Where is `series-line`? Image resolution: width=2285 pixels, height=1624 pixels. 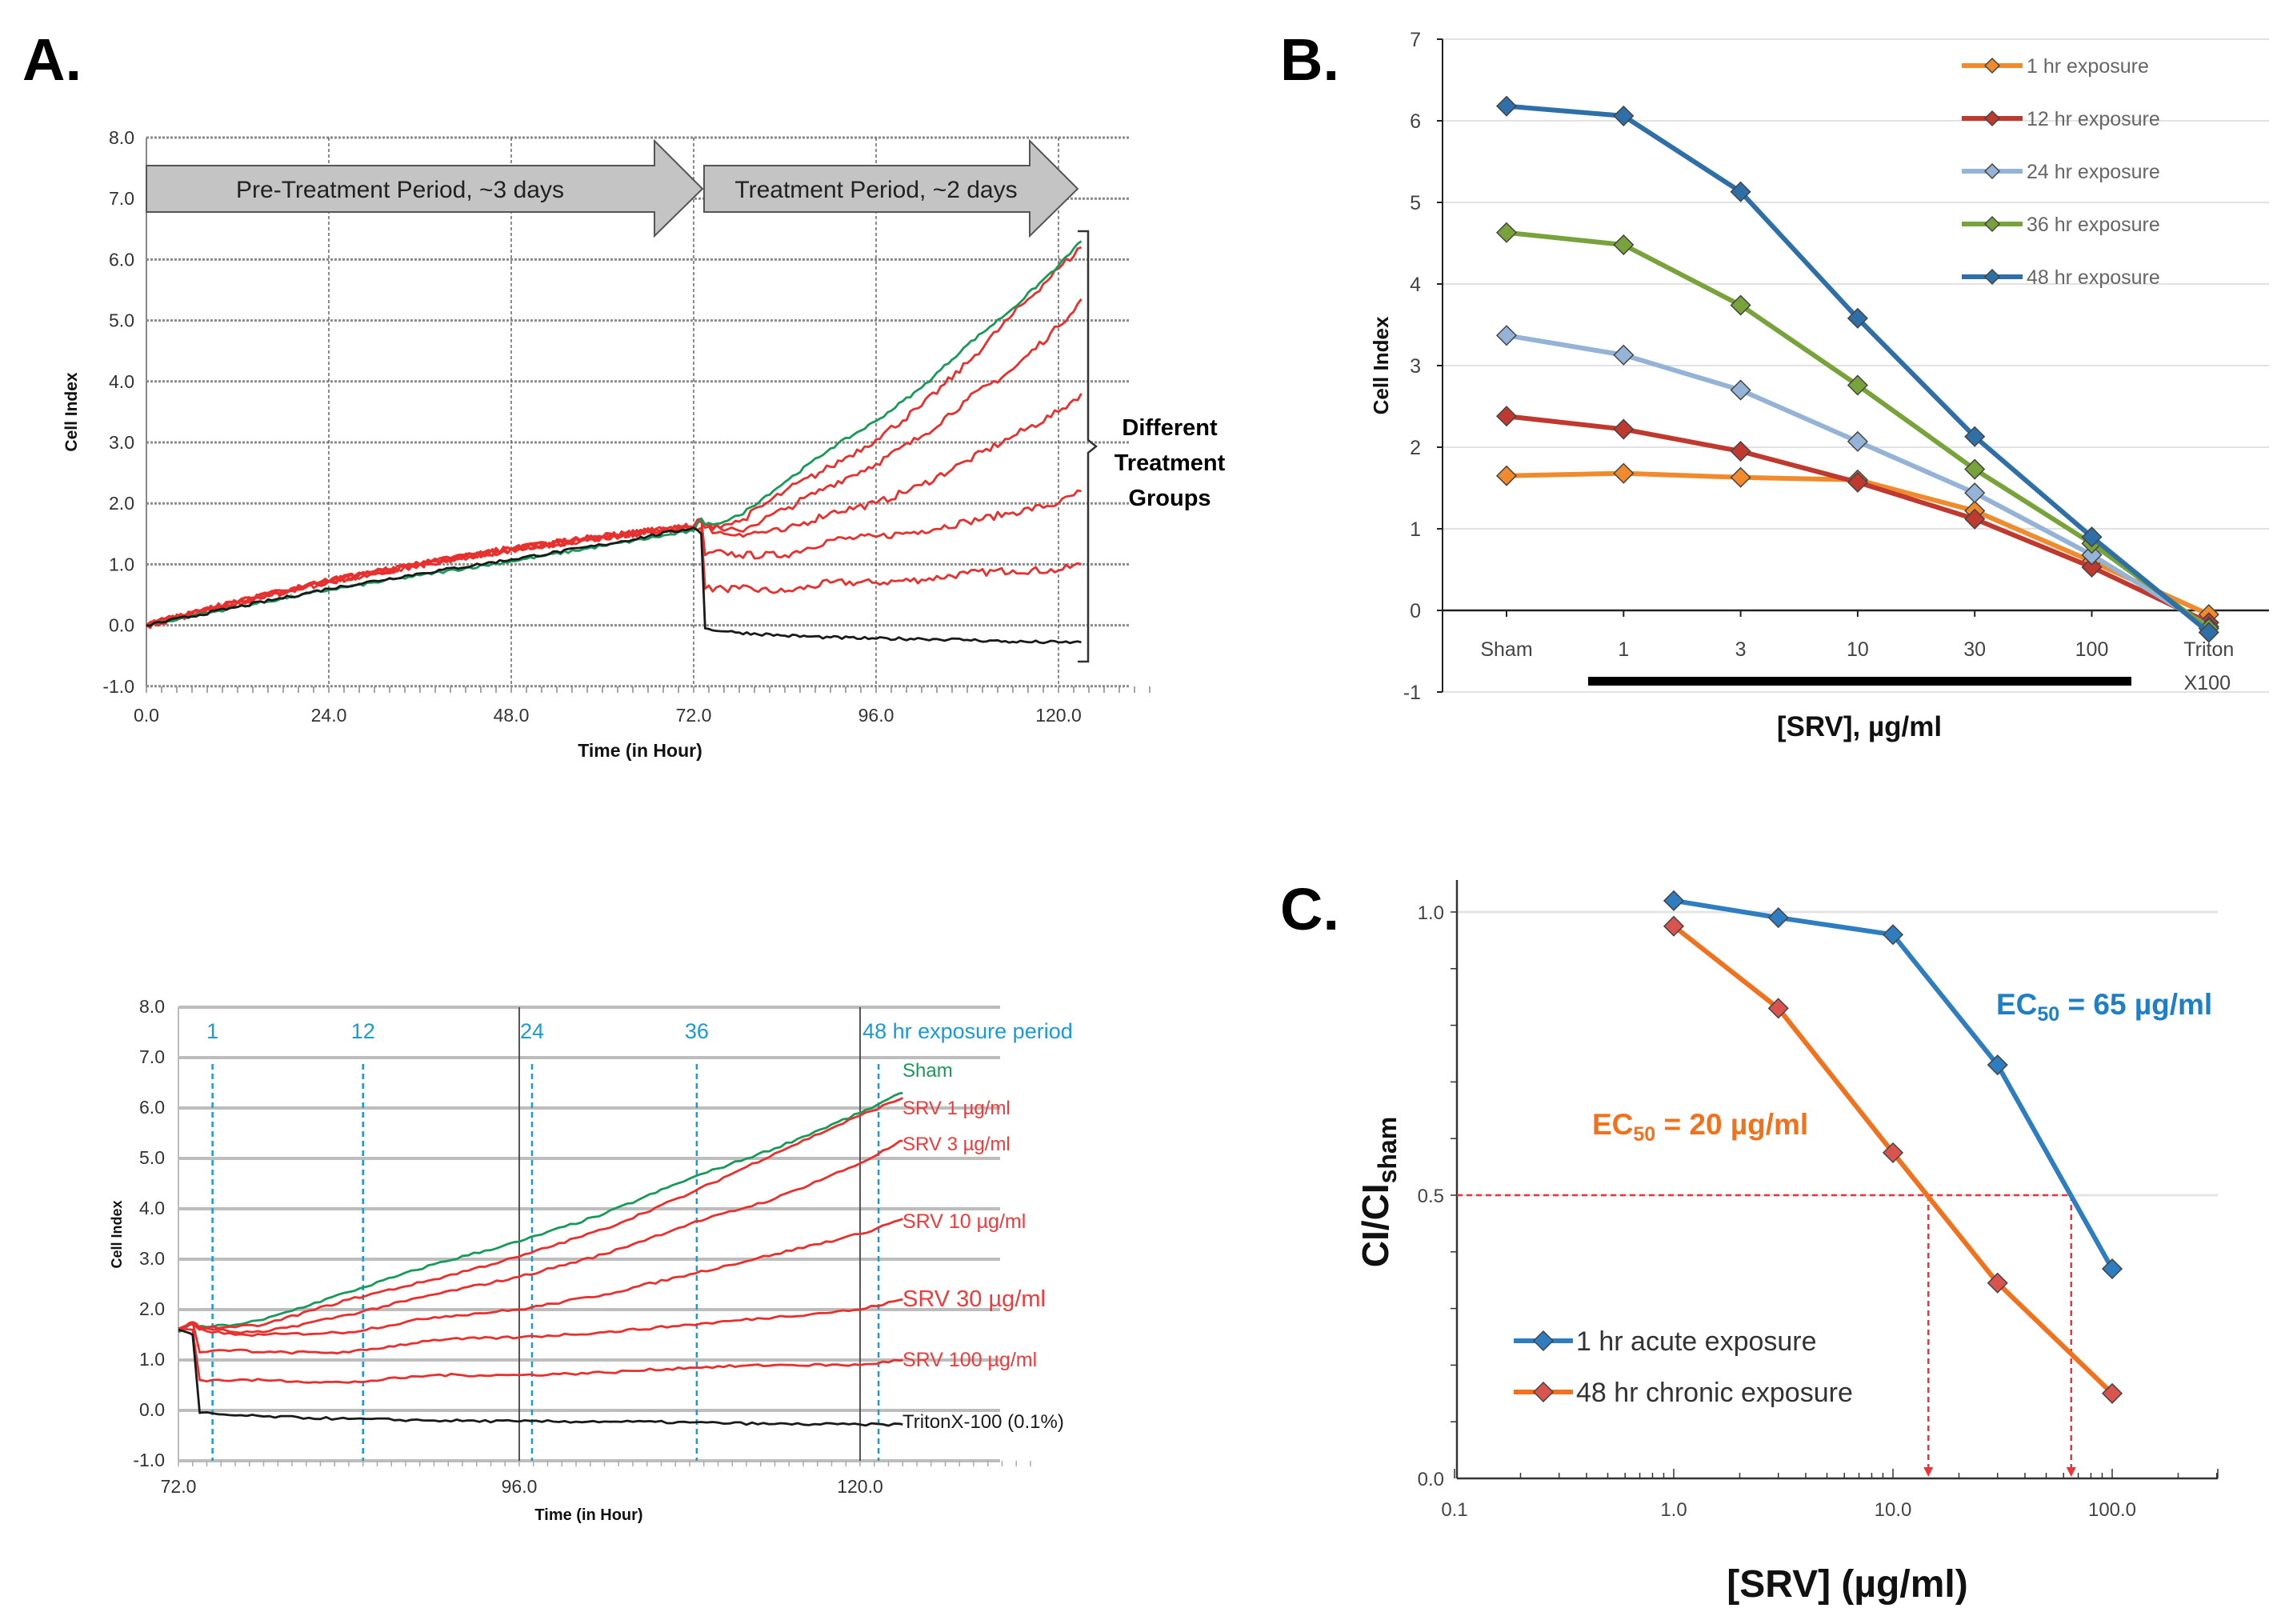
series-line is located at coordinates (1894, 1084).